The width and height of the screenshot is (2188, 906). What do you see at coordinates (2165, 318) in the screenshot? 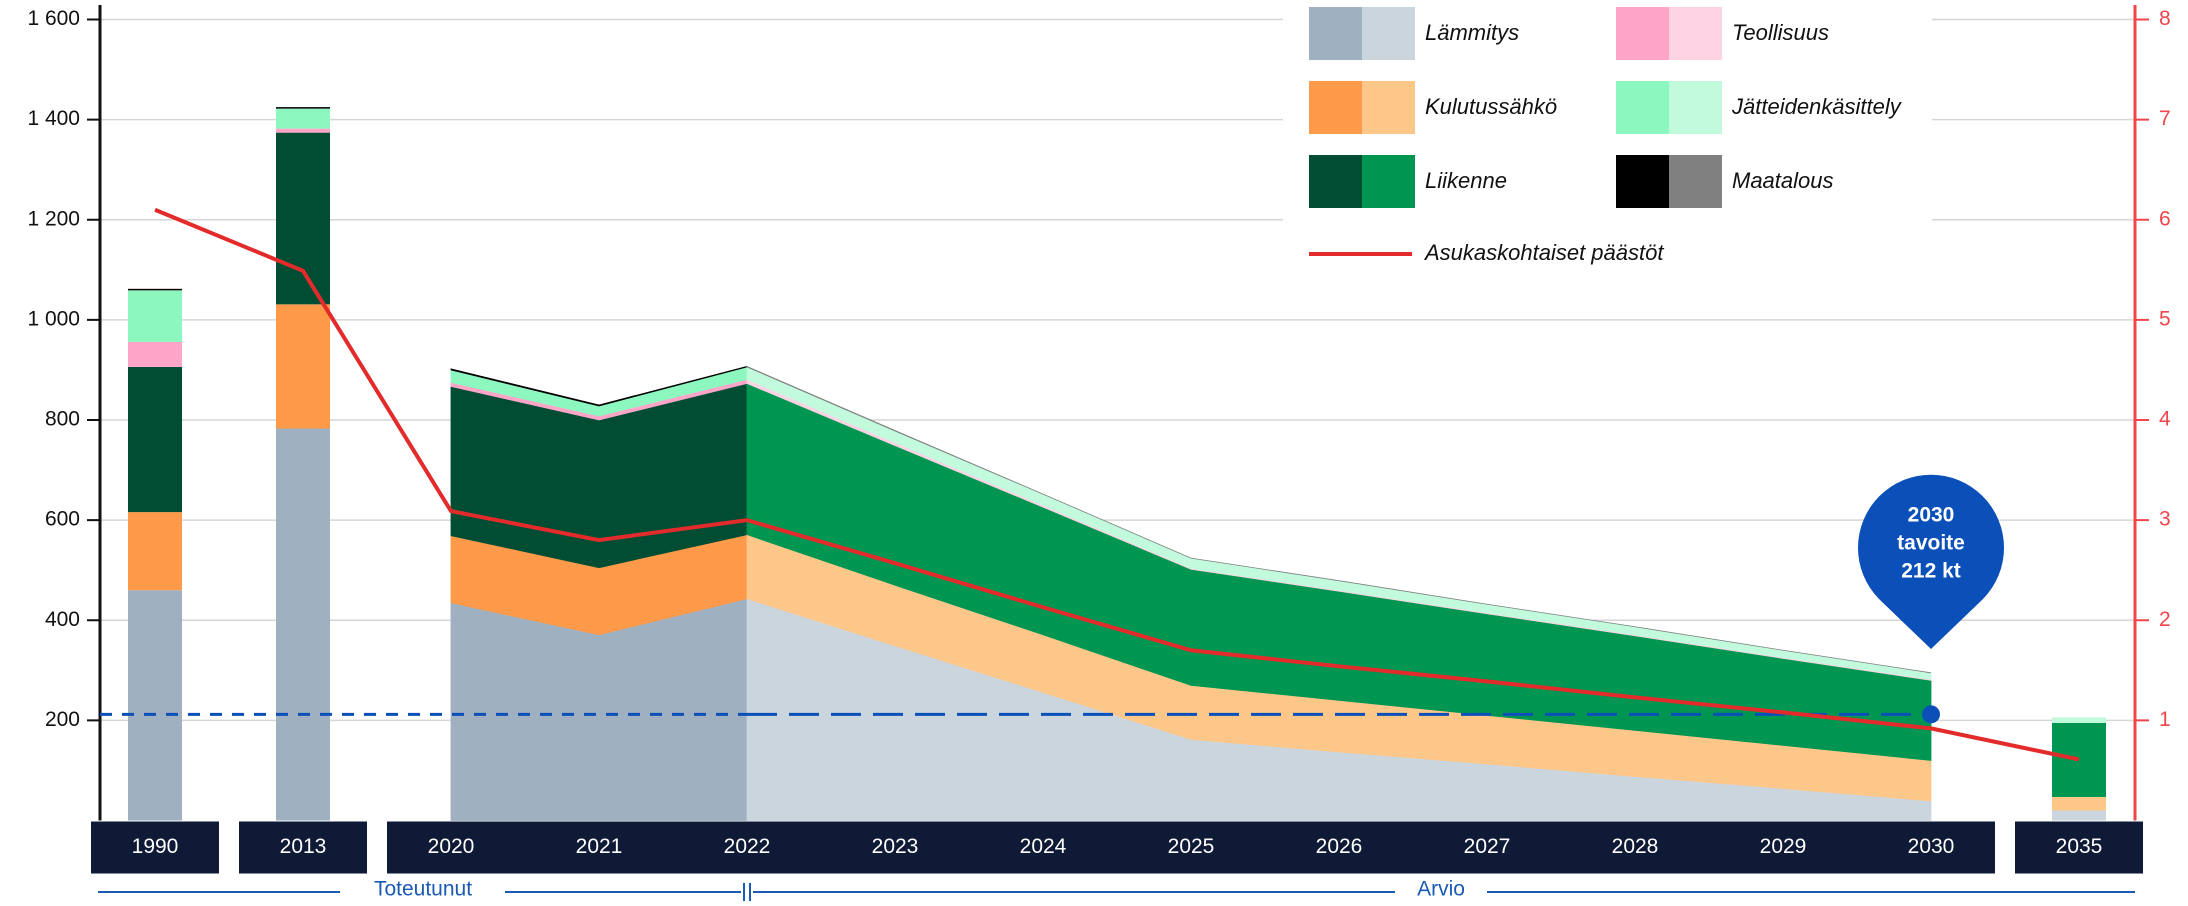
I see `y2-tick-label: 5` at bounding box center [2165, 318].